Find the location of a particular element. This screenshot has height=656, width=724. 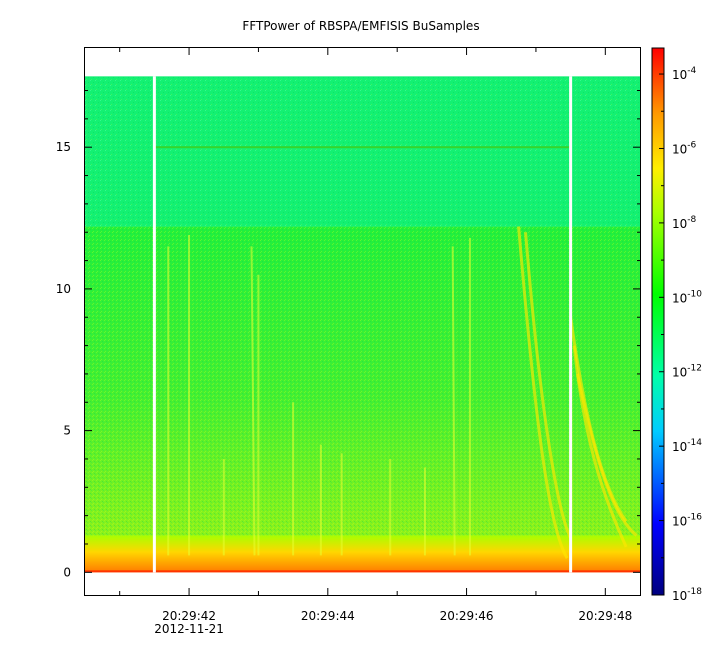

colorbar-gradient is located at coordinates (658, 321).